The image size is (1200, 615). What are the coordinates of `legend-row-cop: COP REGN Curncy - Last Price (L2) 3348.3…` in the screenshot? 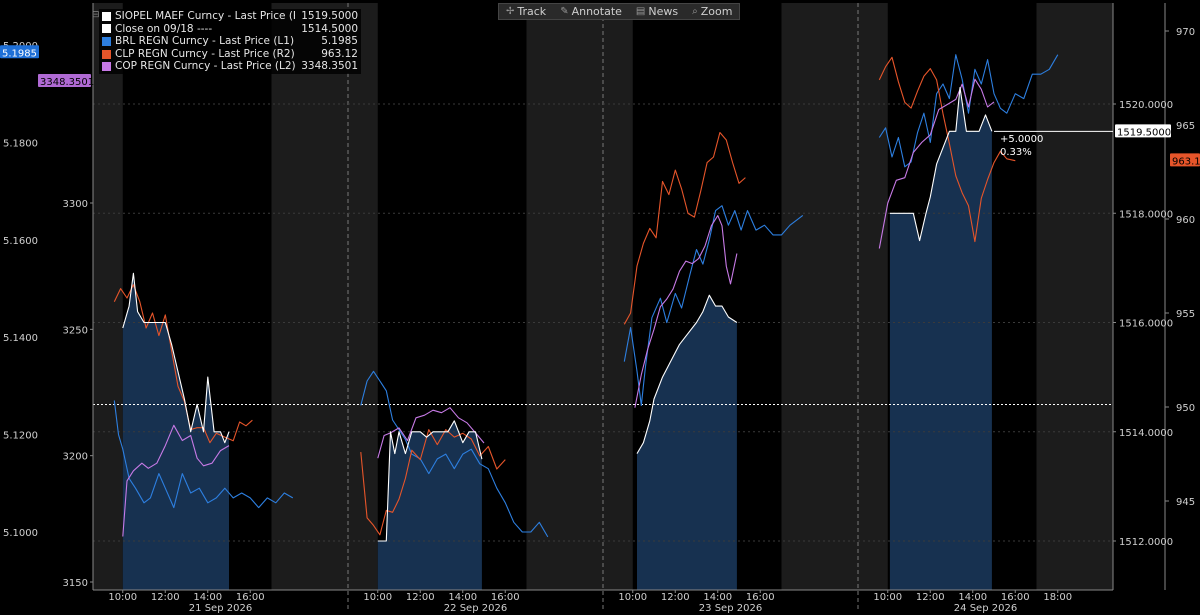 It's located at (230, 66).